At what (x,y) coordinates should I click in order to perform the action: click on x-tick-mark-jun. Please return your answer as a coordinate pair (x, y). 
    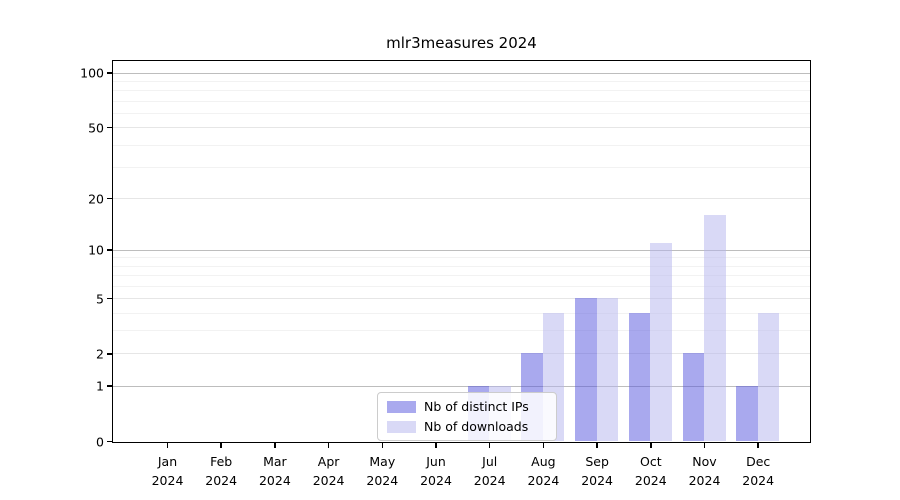
    Looking at the image, I should click on (436, 445).